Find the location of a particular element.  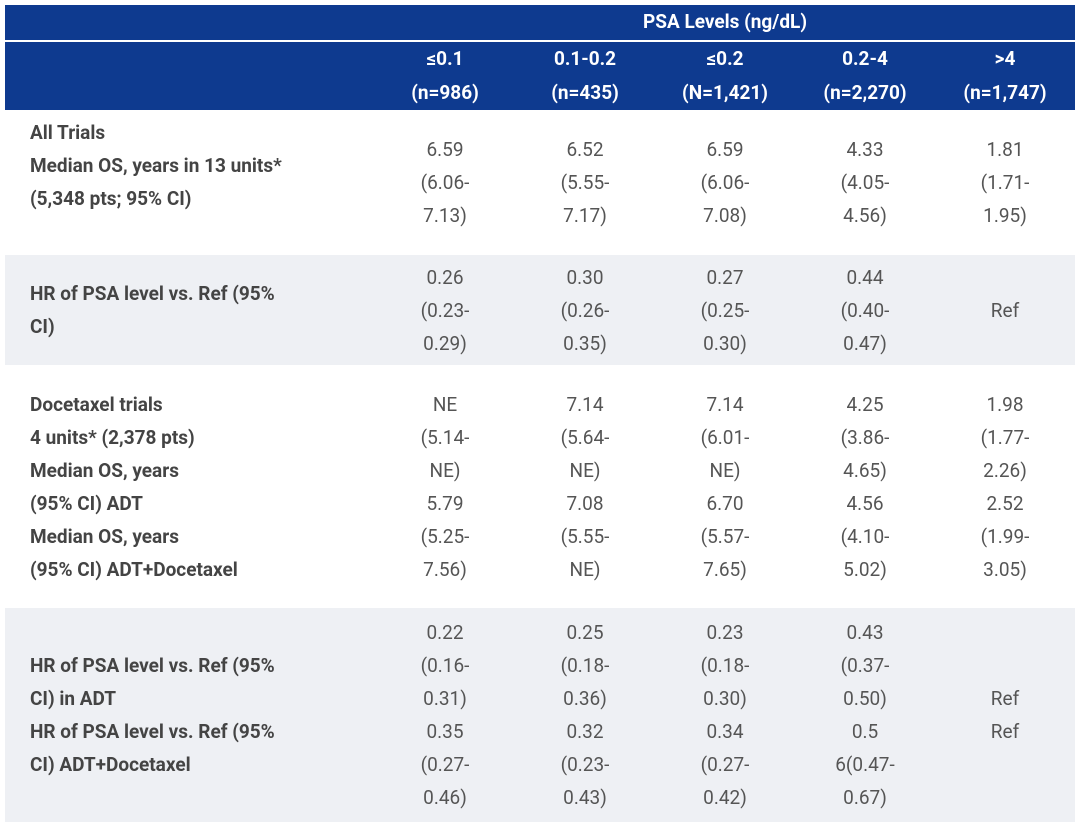

cell-text: 3.05) is located at coordinates (1005, 569).